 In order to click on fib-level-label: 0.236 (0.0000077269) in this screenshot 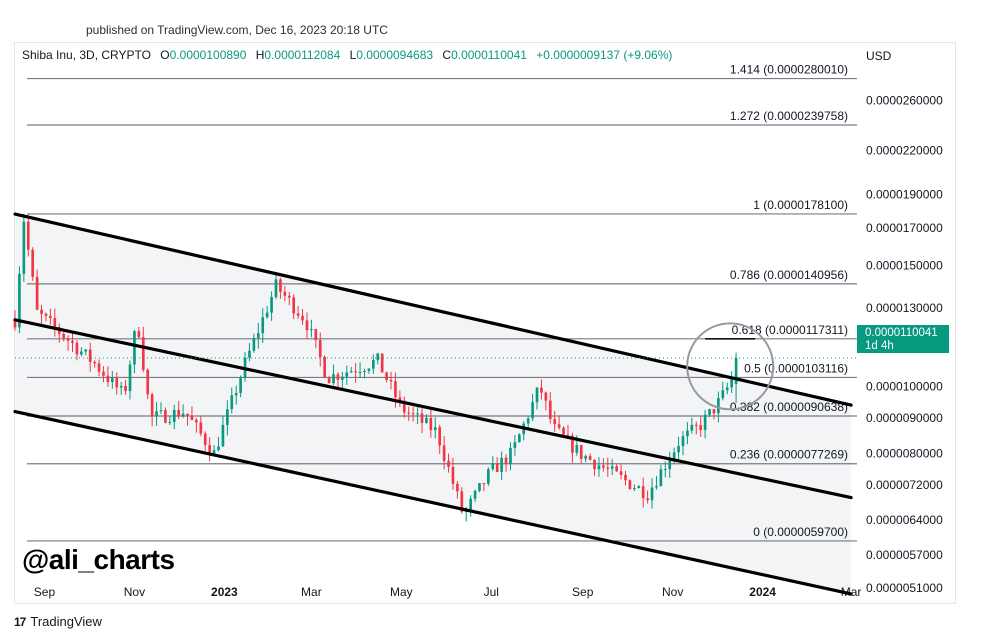, I will do `click(789, 455)`.